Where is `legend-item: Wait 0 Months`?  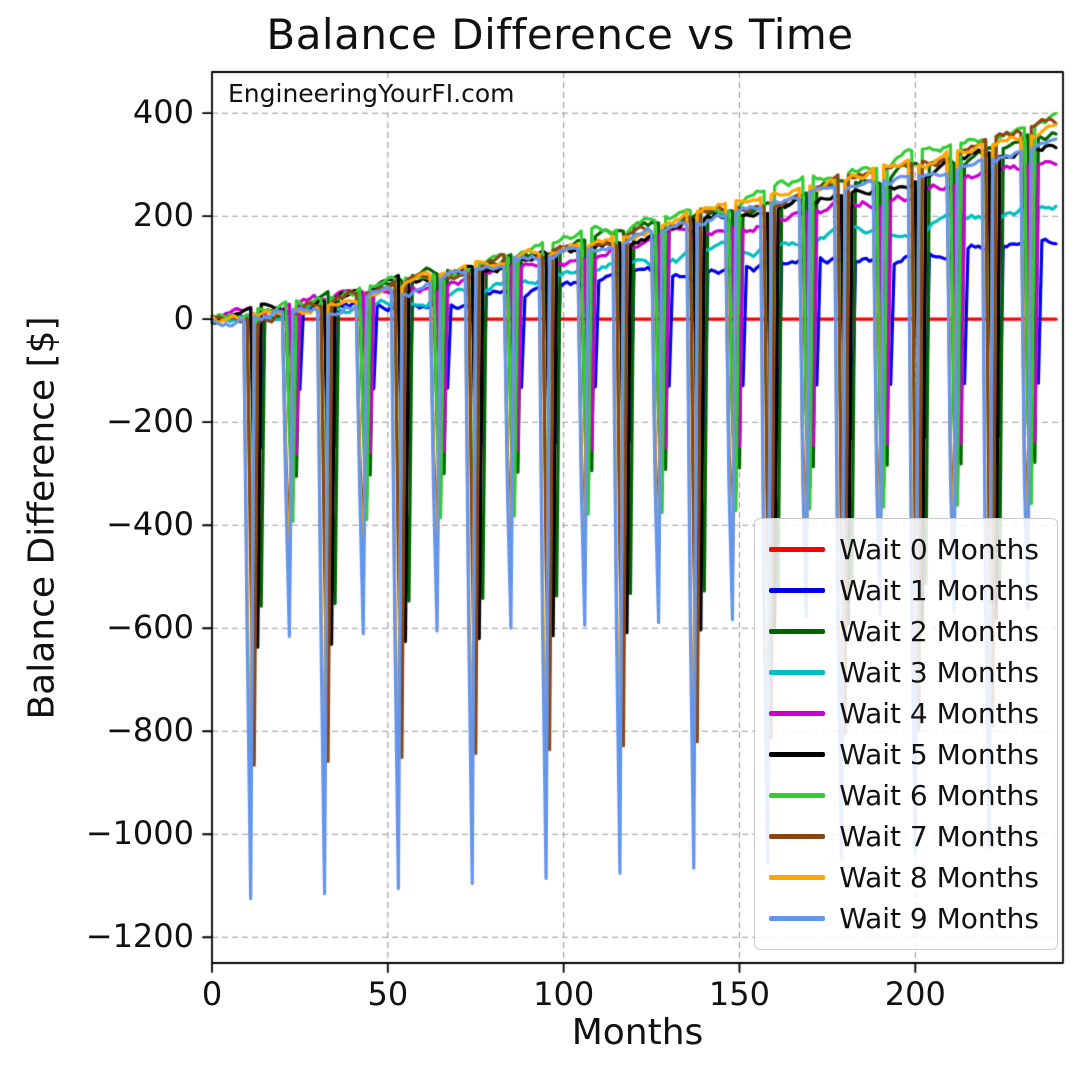
legend-item: Wait 0 Months is located at coordinates (904, 549).